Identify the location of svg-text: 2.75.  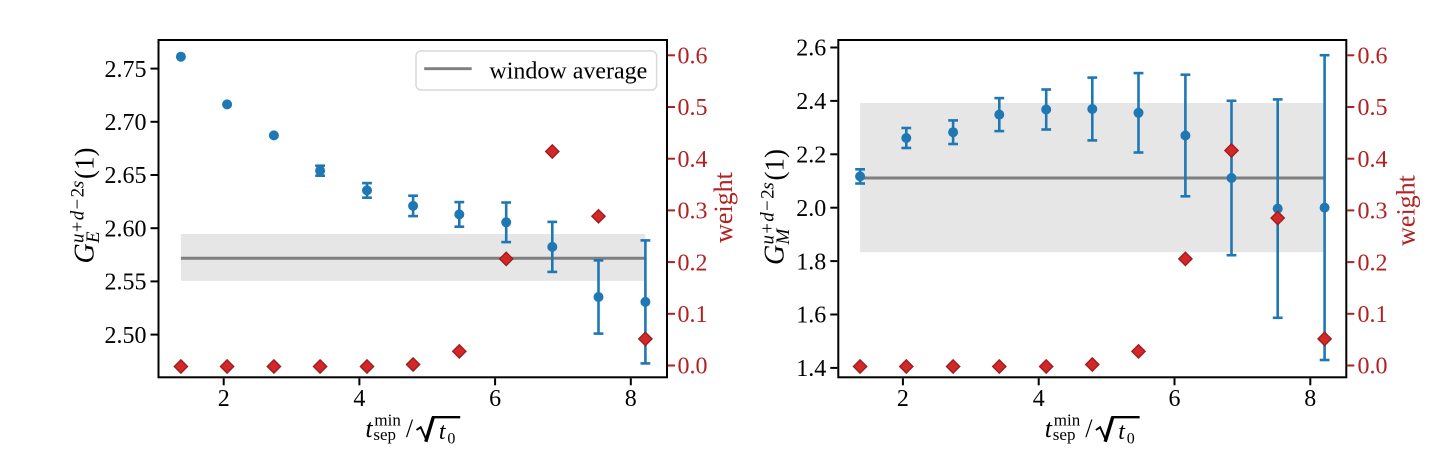
(126, 70).